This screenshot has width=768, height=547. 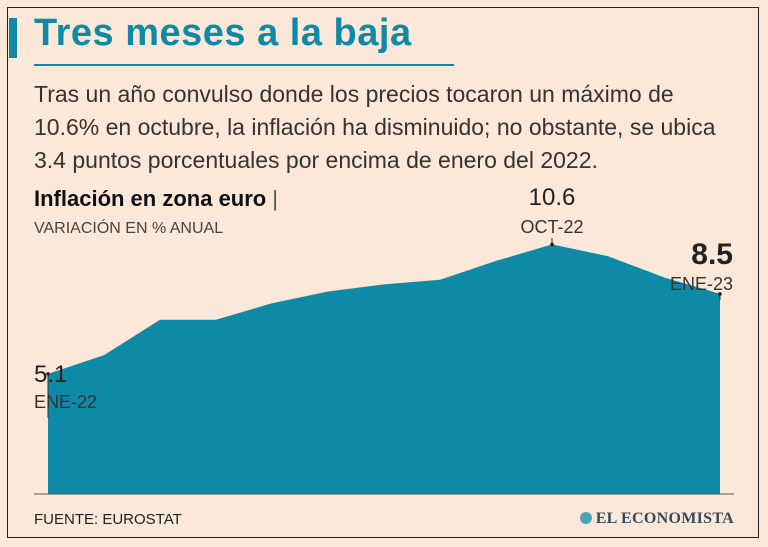 I want to click on title-accent-bar, so click(x=13, y=38).